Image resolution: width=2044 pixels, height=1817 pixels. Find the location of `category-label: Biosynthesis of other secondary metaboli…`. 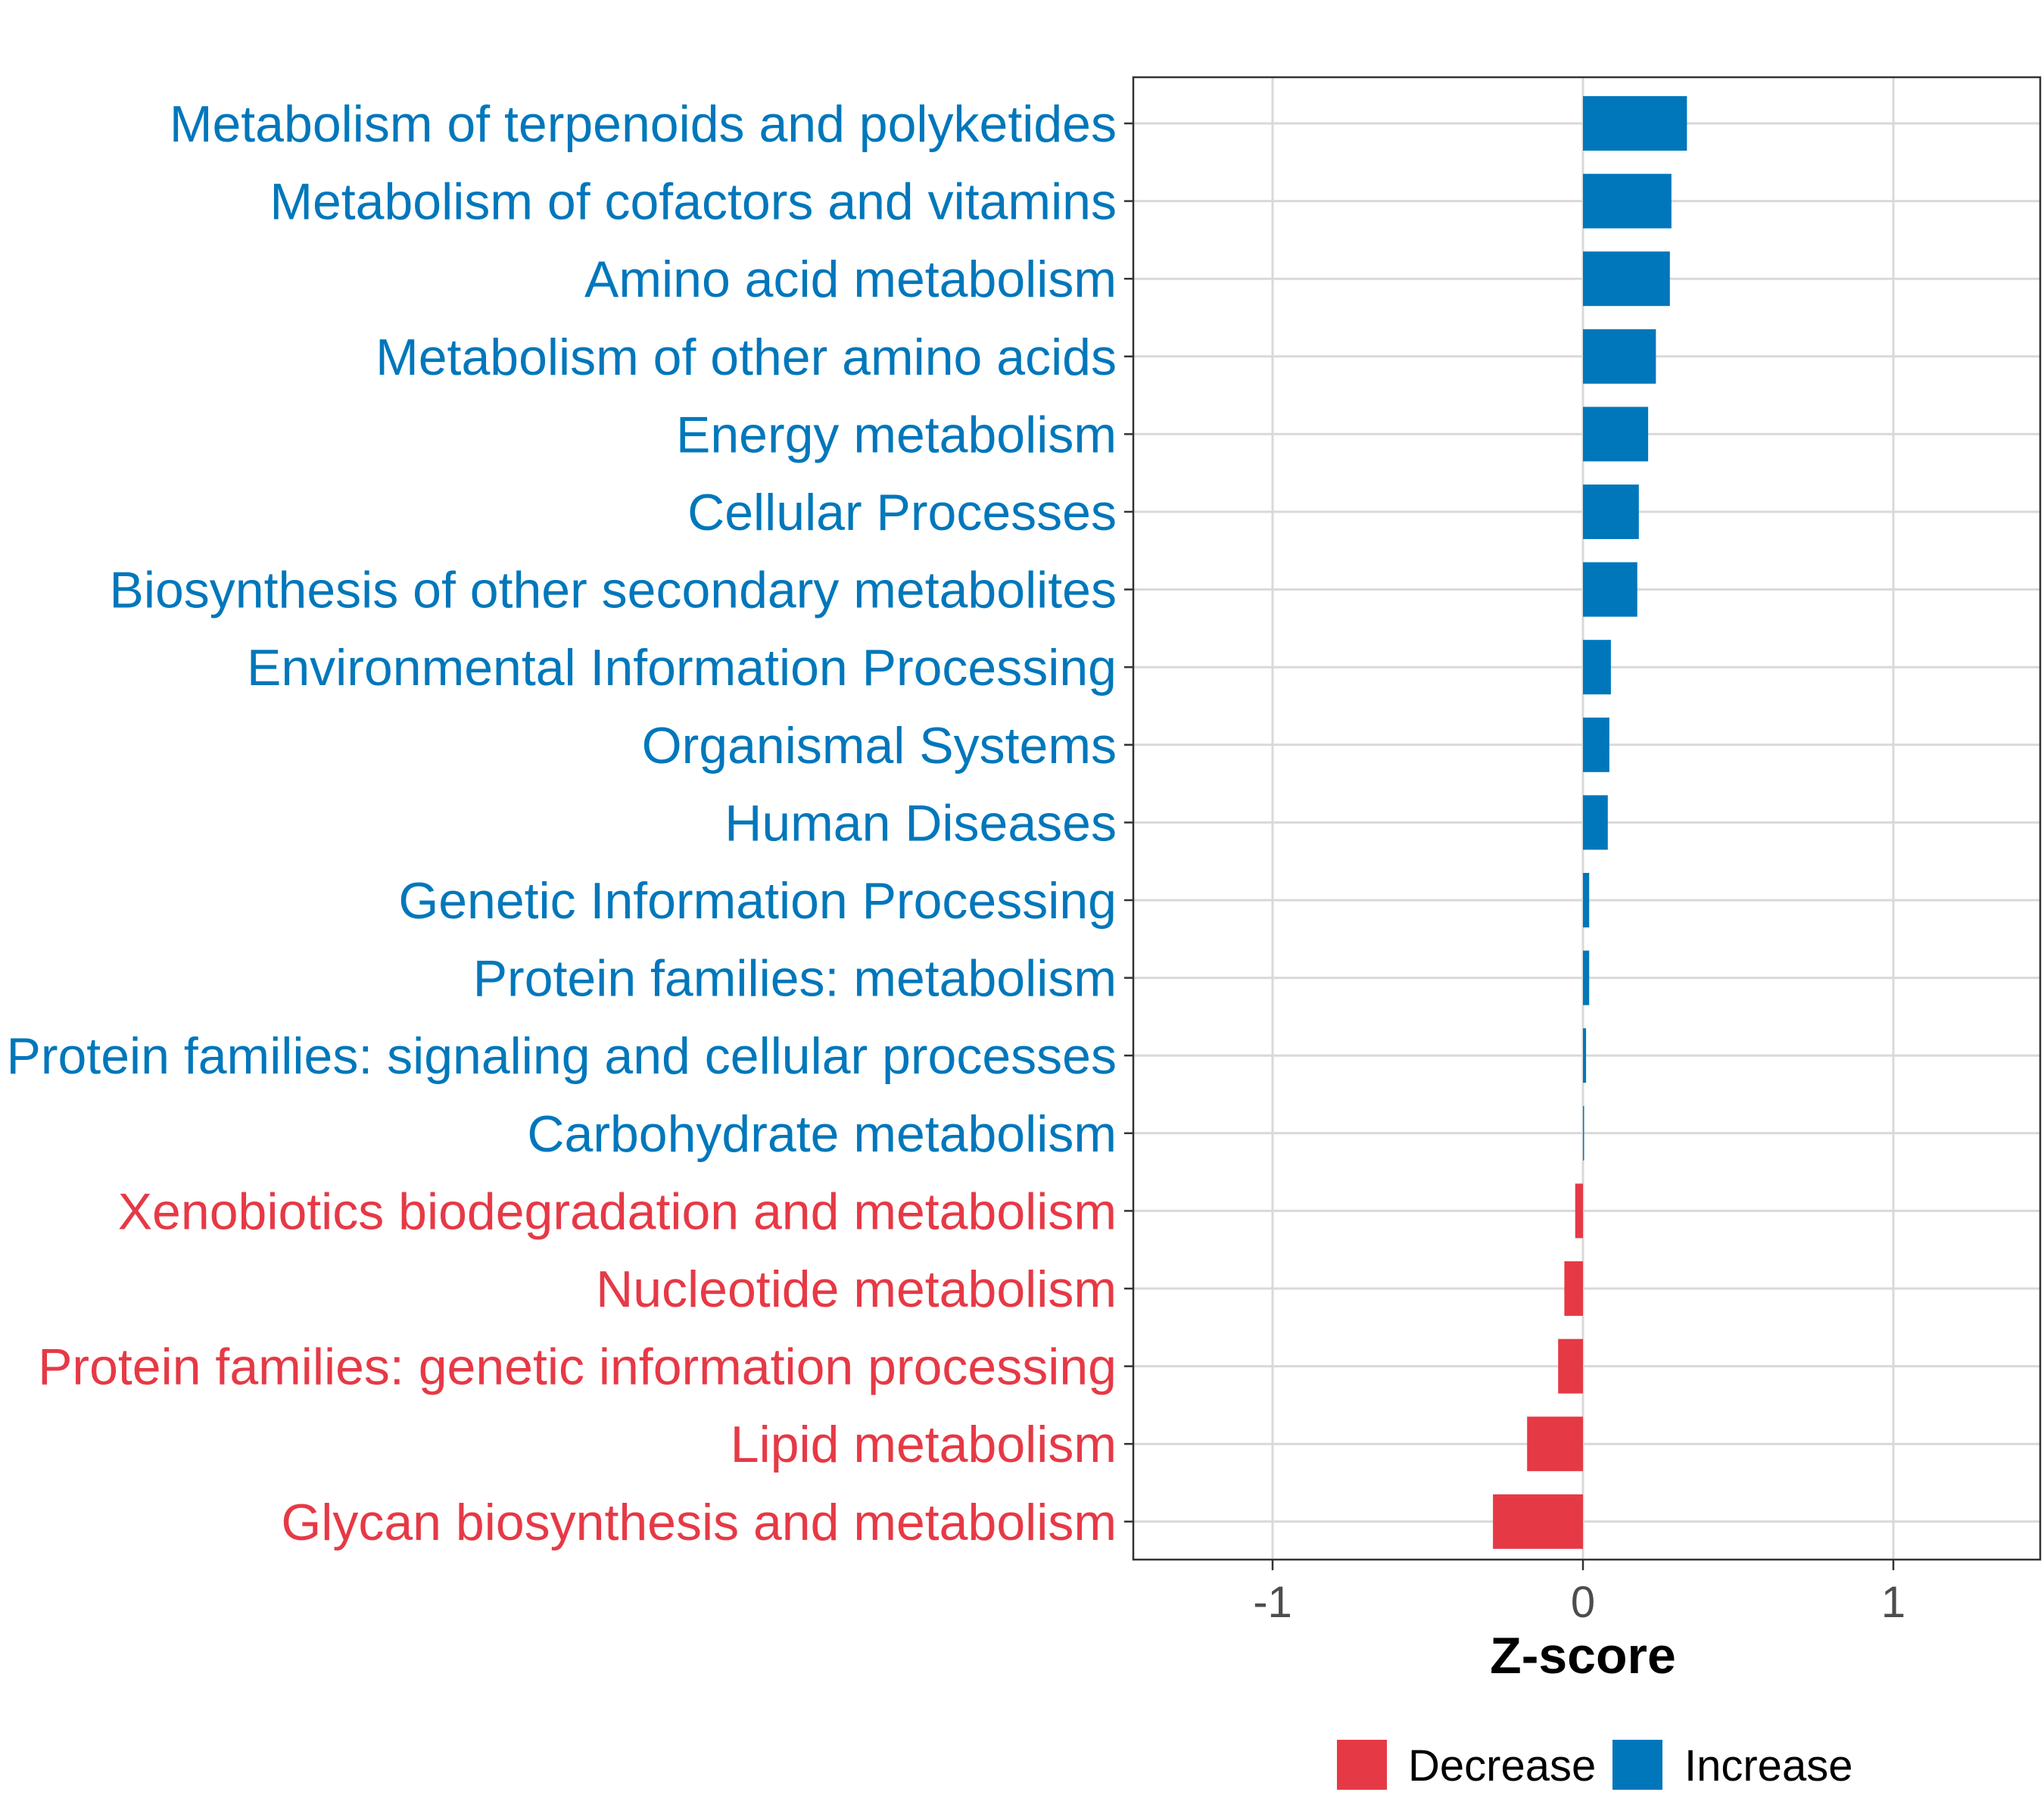

category-label: Biosynthesis of other secondary metaboli… is located at coordinates (613, 590).